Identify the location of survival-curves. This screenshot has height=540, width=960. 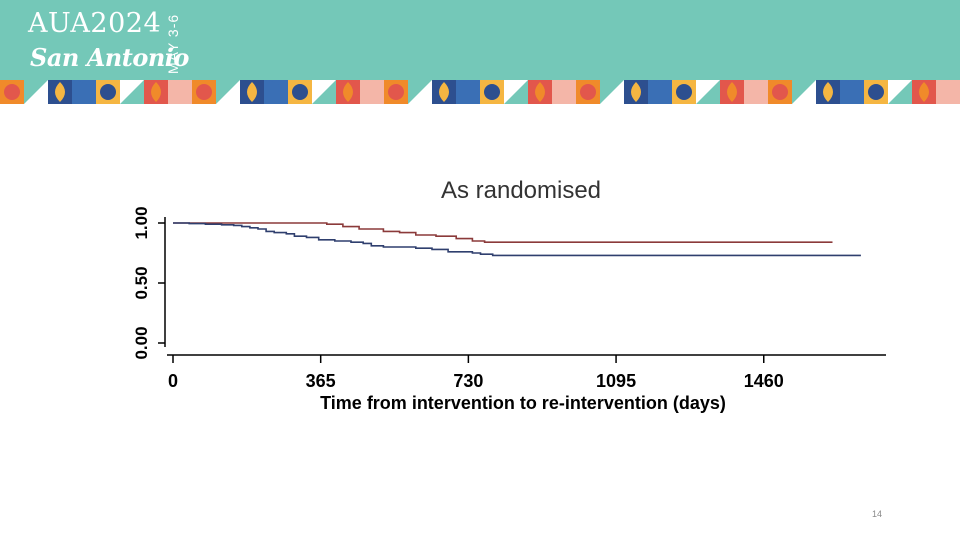
(517, 239).